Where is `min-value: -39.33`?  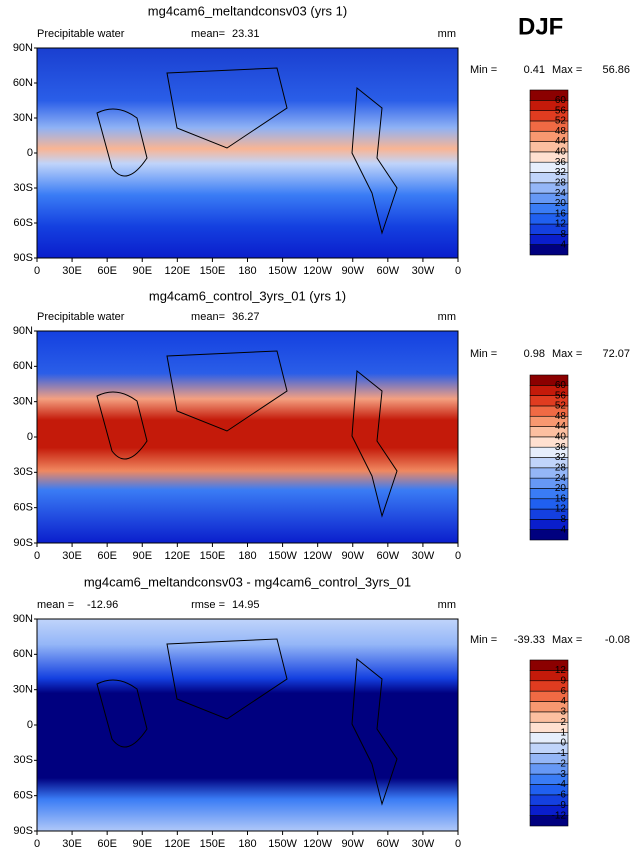 min-value: -39.33 is located at coordinates (529, 640).